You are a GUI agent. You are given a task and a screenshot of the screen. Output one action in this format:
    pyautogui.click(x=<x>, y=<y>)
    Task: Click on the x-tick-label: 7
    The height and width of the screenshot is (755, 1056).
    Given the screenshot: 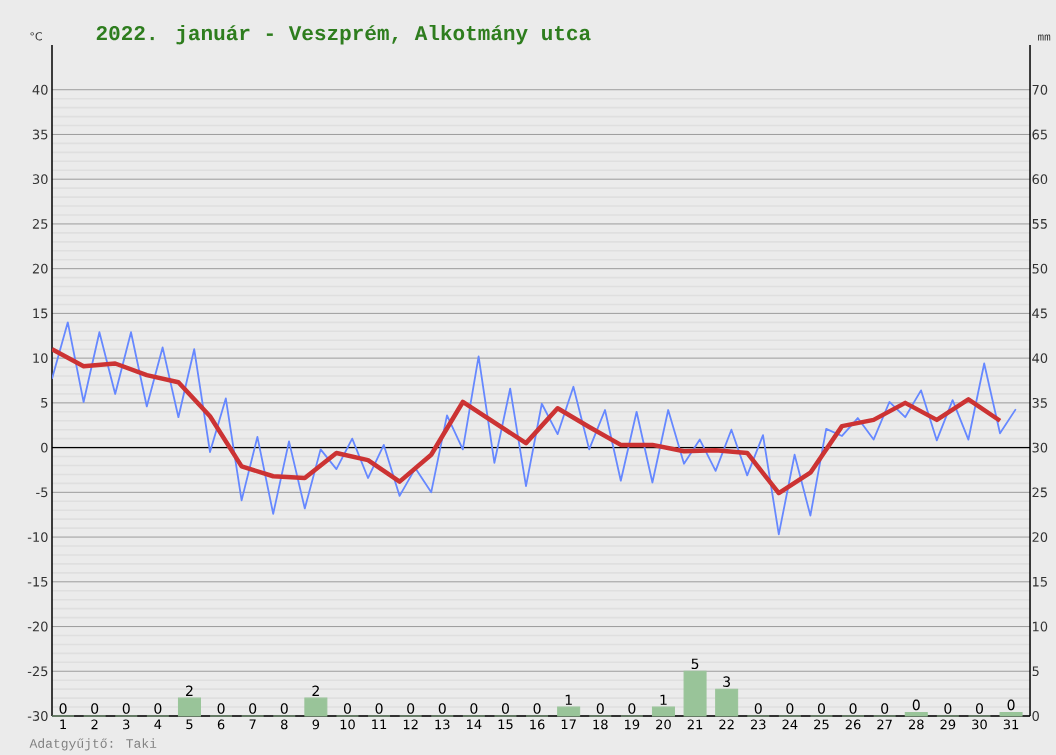 What is the action you would take?
    pyautogui.click(x=252, y=724)
    